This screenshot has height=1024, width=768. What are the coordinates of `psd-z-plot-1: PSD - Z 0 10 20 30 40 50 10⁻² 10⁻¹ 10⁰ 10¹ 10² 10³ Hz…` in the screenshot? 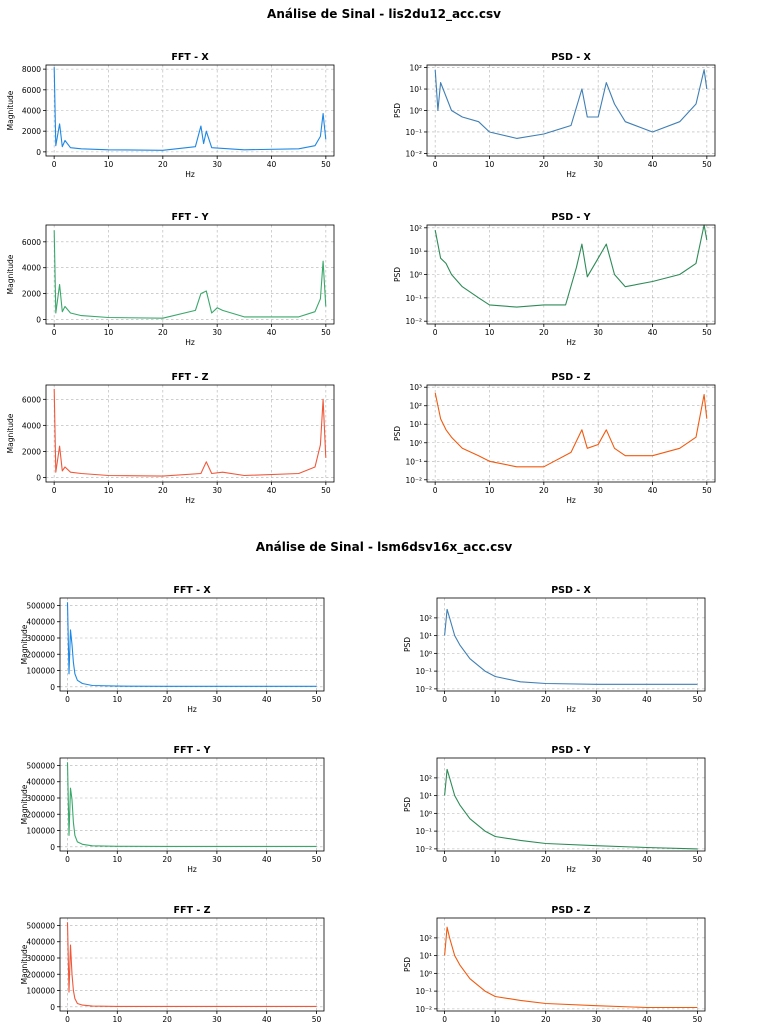 It's located at (554, 438).